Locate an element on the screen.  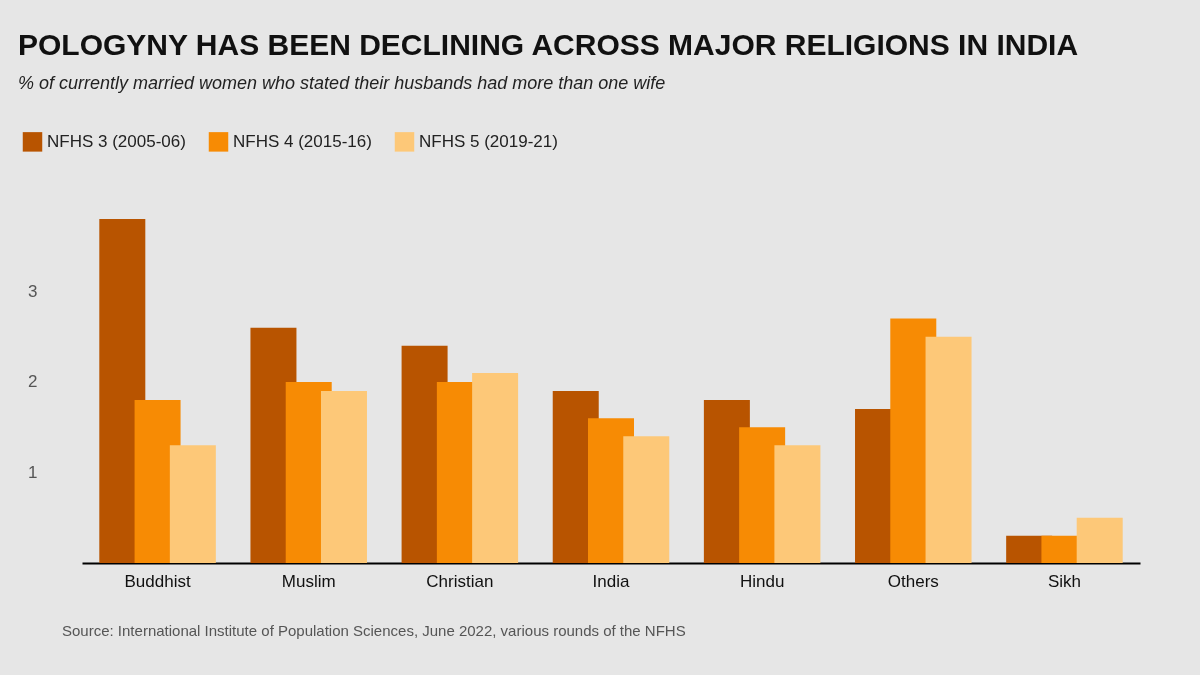
y-tick-label: 2 is located at coordinates (33, 382).